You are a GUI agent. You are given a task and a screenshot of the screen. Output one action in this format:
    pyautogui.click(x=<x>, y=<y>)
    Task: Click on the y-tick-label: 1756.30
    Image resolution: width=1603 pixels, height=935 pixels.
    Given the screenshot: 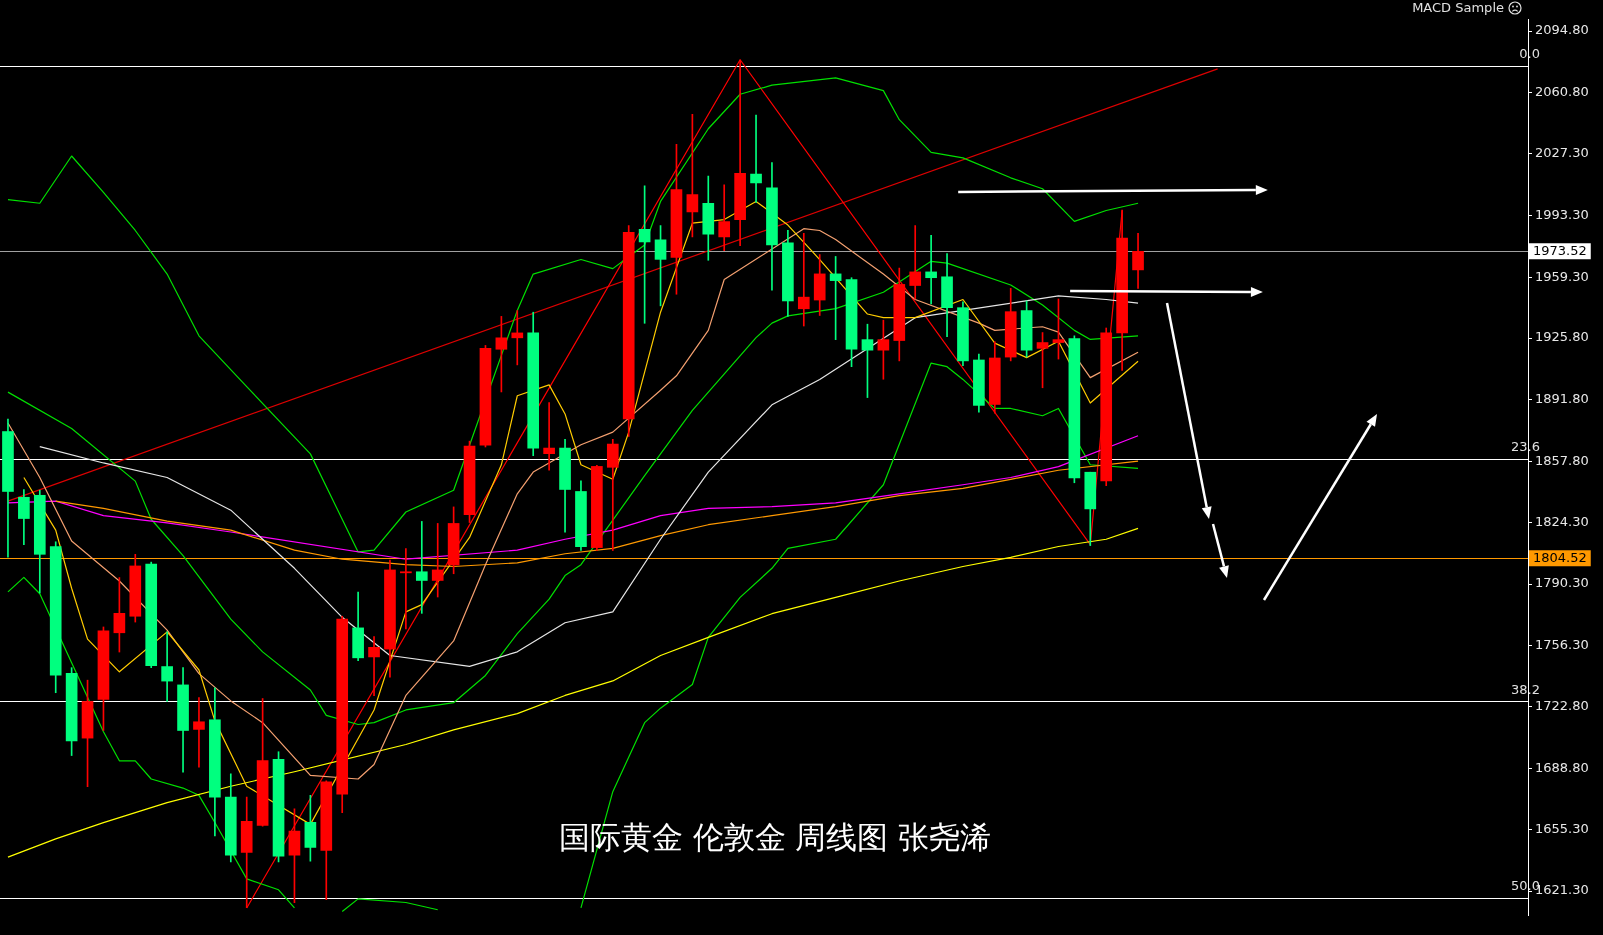 What is the action you would take?
    pyautogui.click(x=1562, y=645)
    